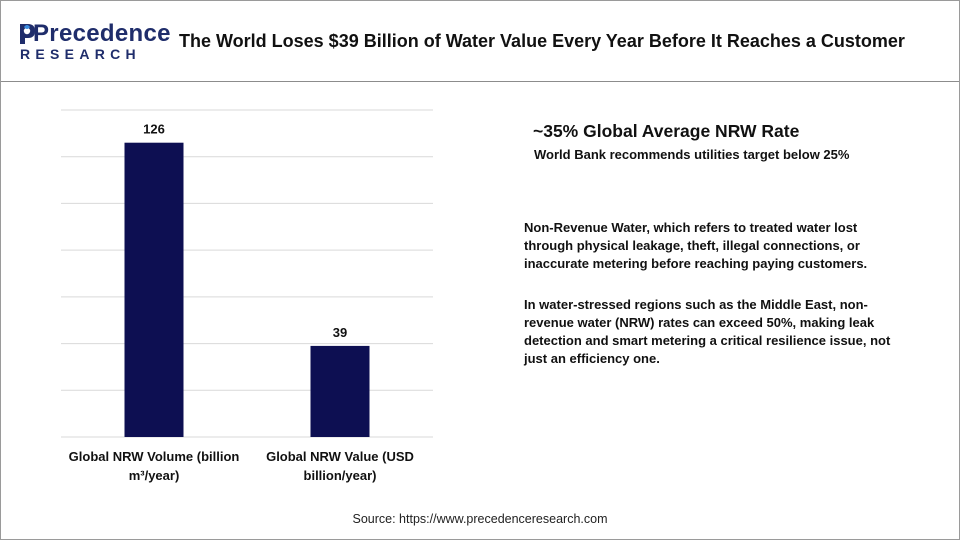 The height and width of the screenshot is (540, 960). What do you see at coordinates (666, 131) in the screenshot?
I see `nrw-rate-headline: ~35% Global Average NRW Rate` at bounding box center [666, 131].